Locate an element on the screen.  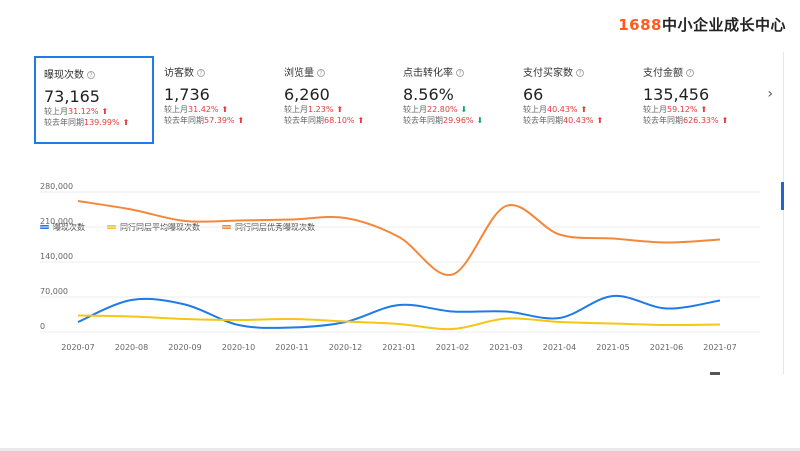
x-tick-label: 2020-09 is located at coordinates (184, 347).